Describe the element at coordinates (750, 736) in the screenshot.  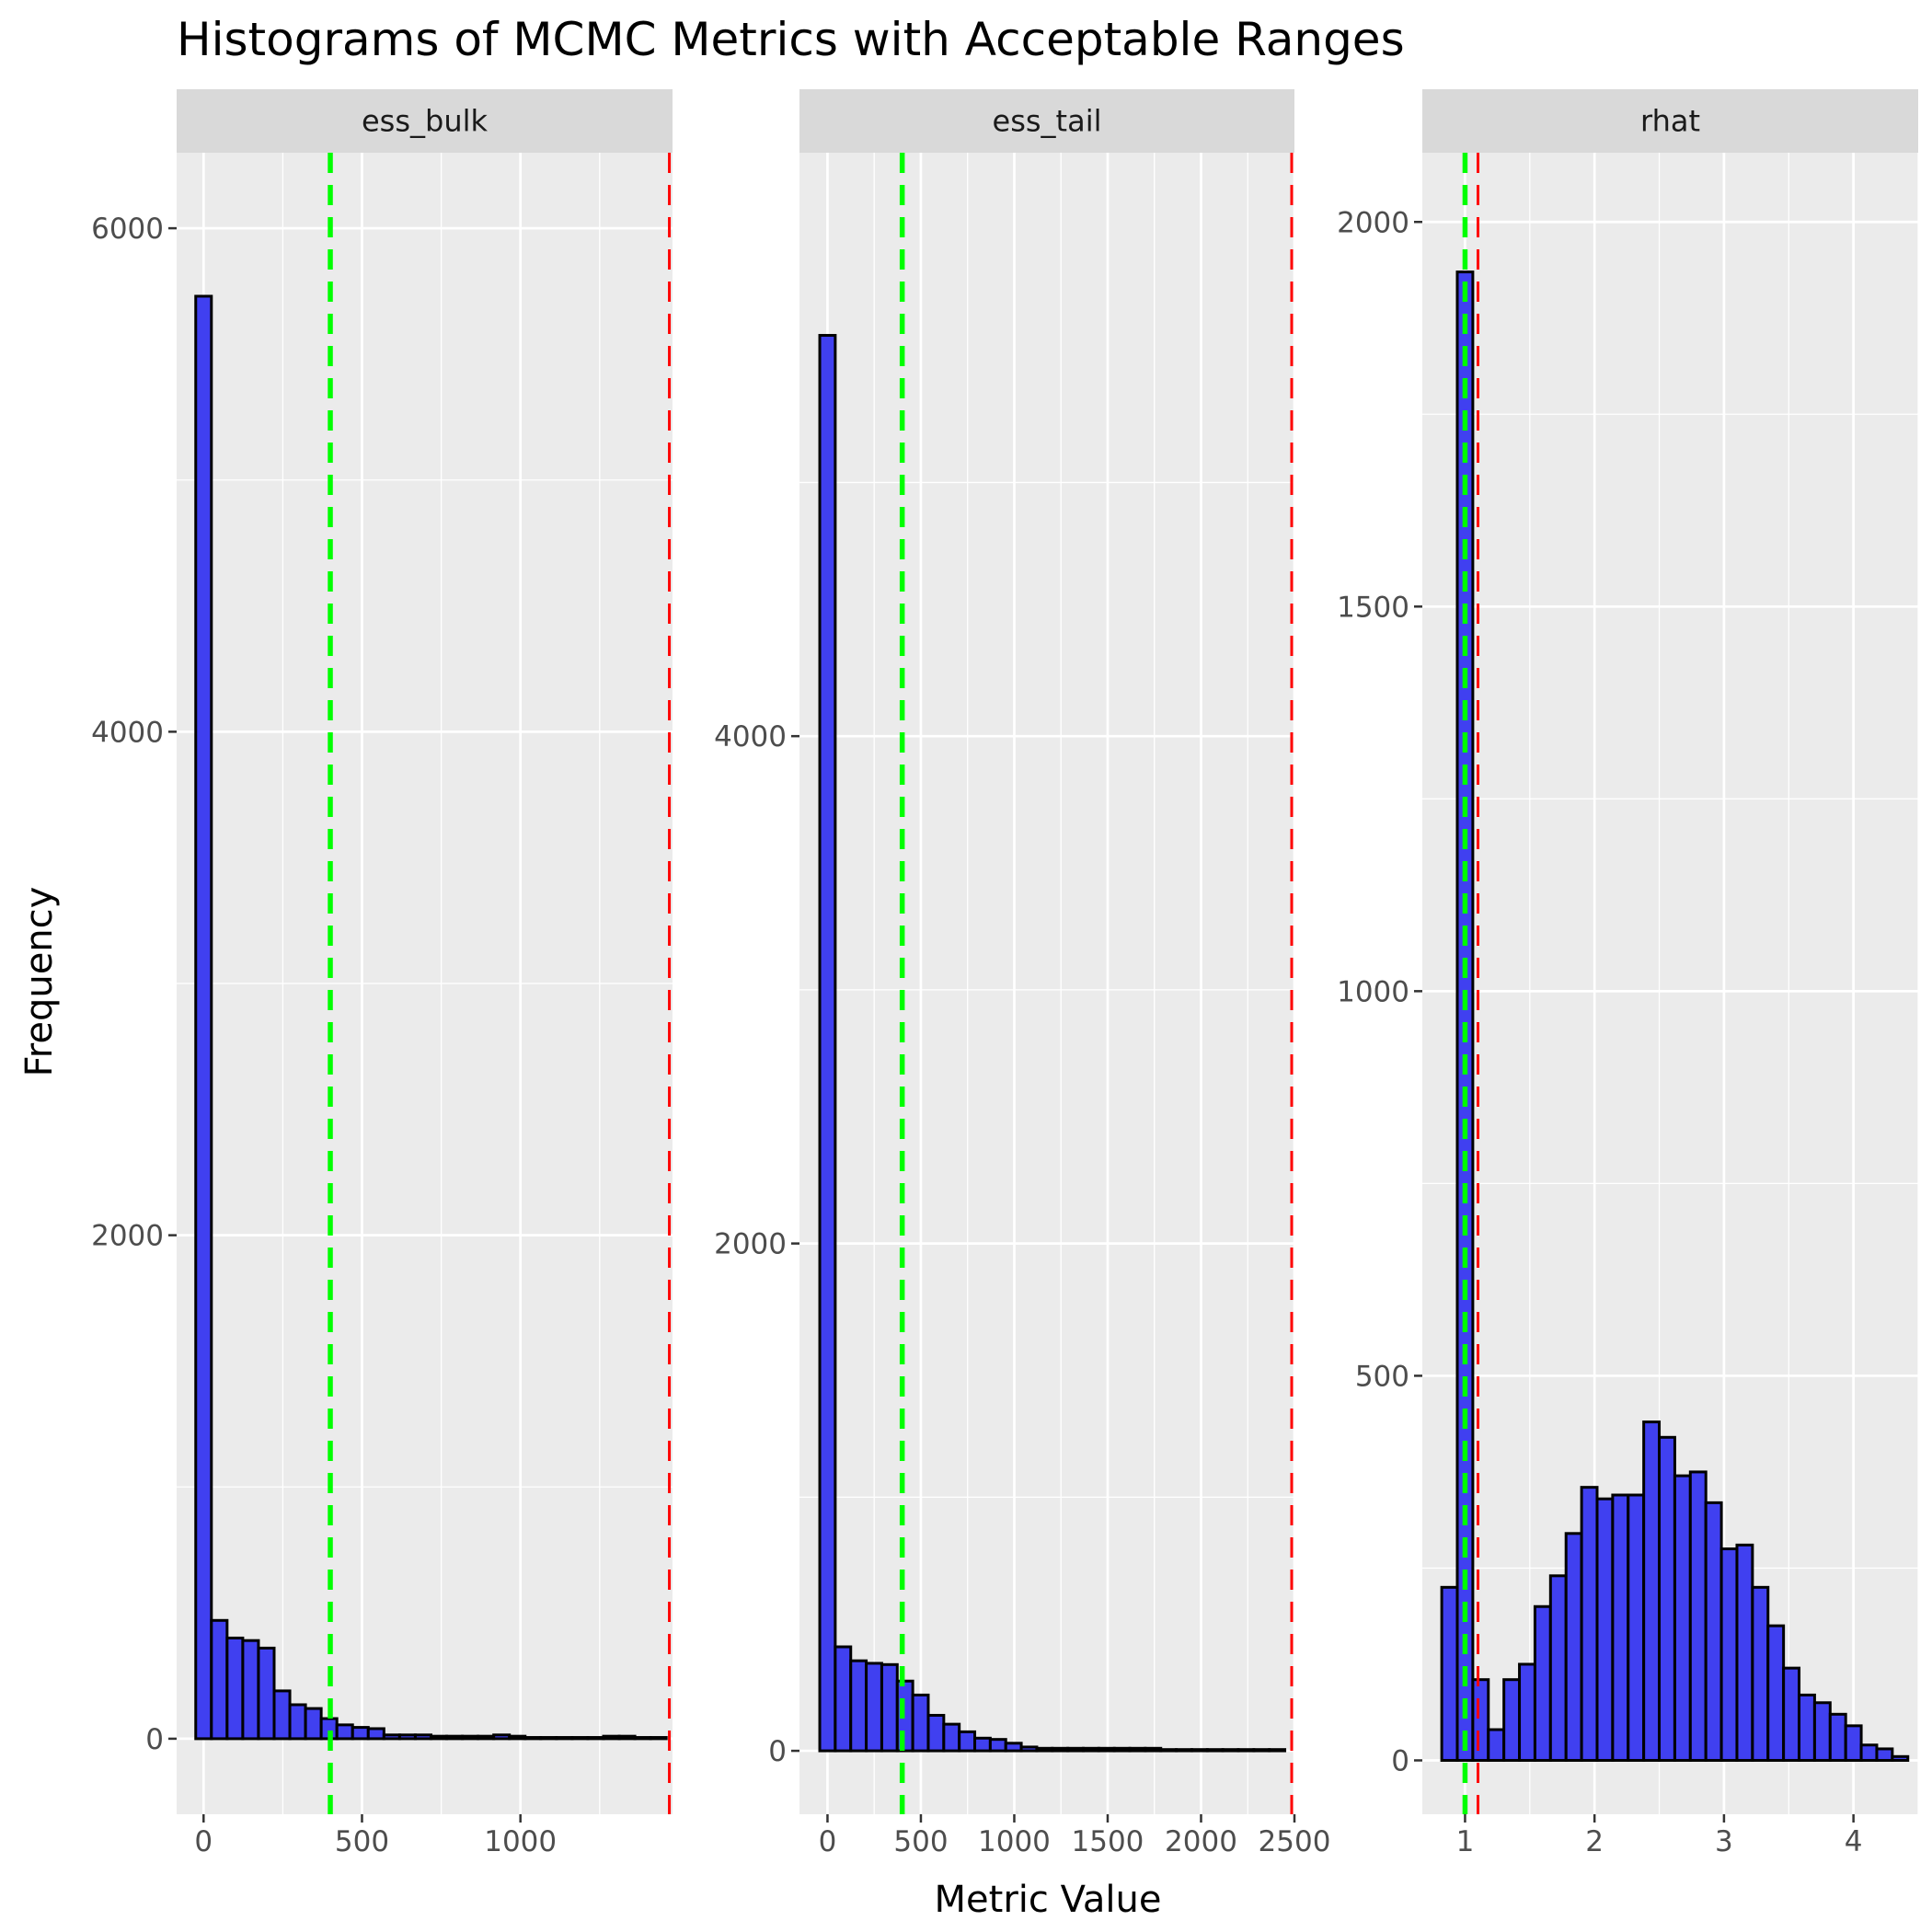
I see `y-tick-label: 4000` at that location.